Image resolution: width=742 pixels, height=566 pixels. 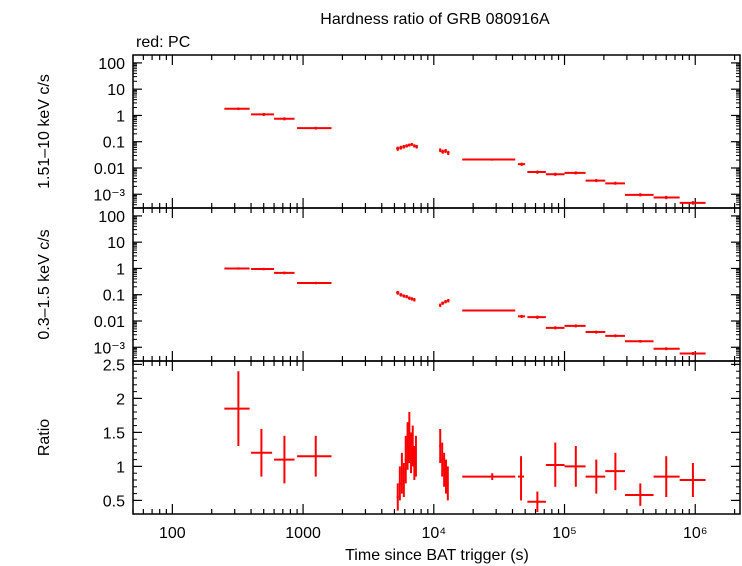 I want to click on y-axis-label: 1.51–10 keV c/s, so click(x=44, y=131).